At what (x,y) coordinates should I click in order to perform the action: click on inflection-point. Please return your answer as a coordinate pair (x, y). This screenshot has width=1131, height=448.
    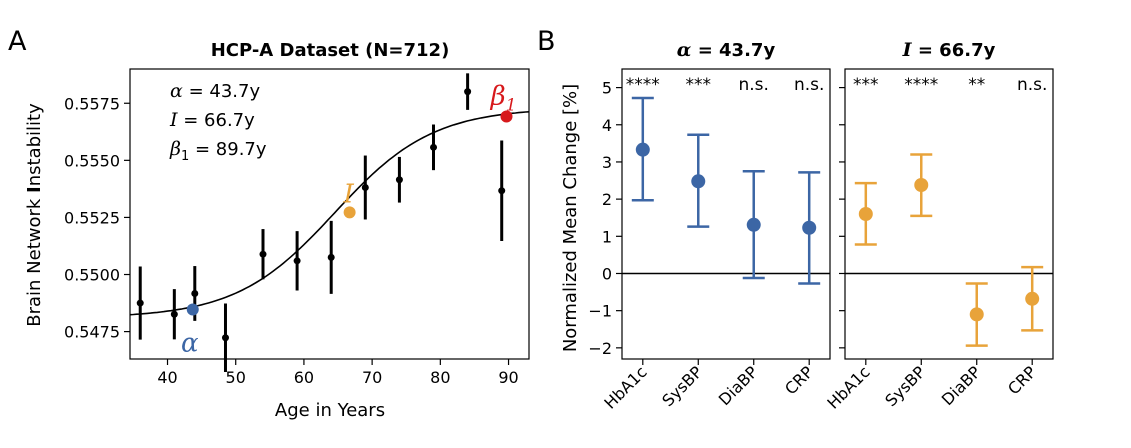
    Looking at the image, I should click on (349, 212).